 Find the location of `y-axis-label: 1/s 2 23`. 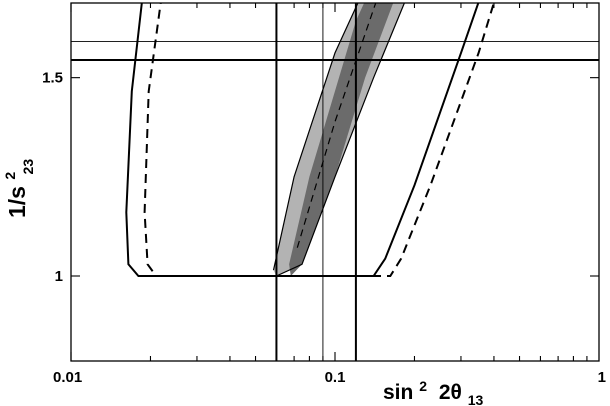

y-axis-label: 1/s 2 23 is located at coordinates (18, 188).